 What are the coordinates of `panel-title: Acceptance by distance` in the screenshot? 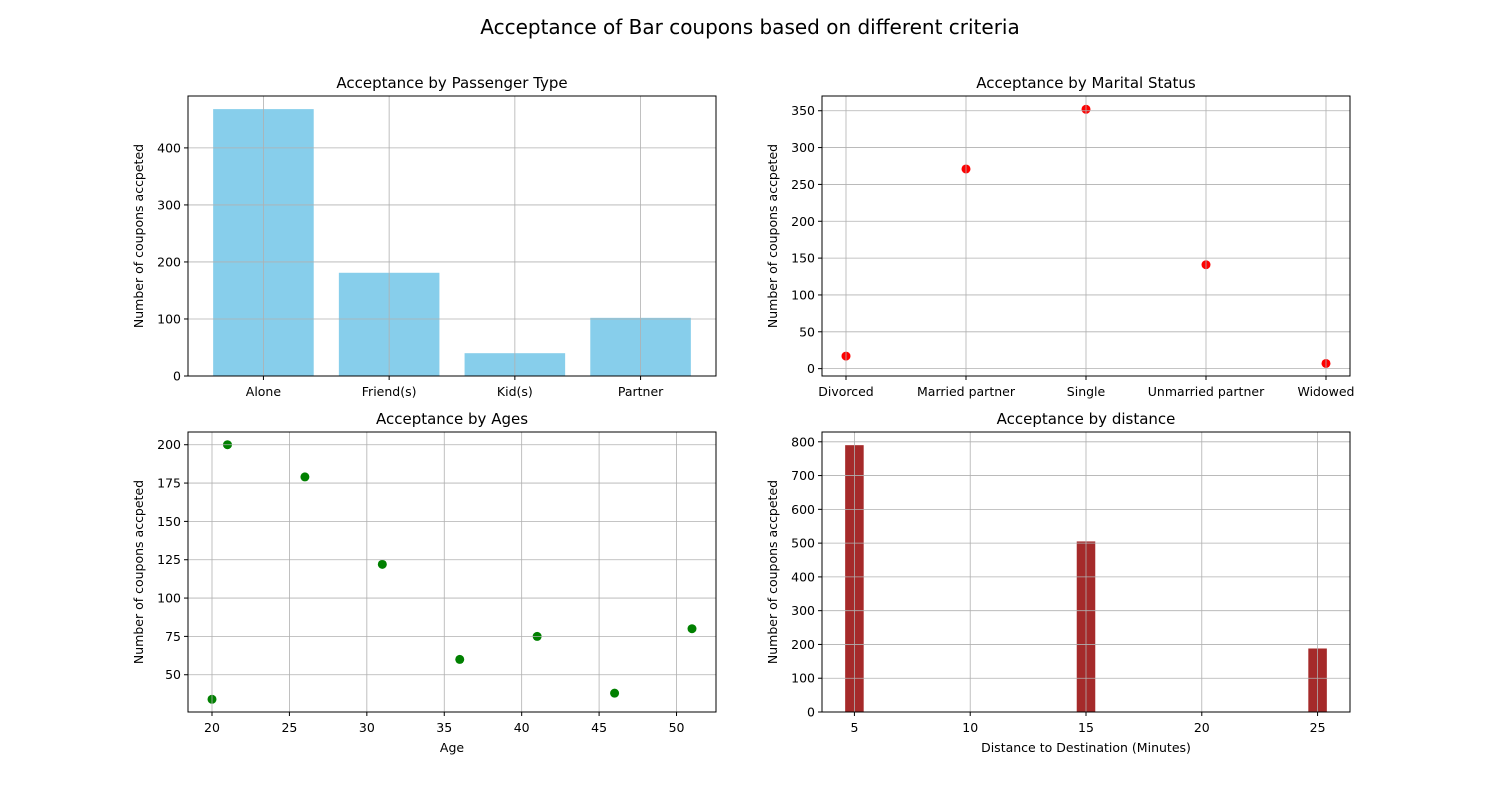 It's located at (1086, 419).